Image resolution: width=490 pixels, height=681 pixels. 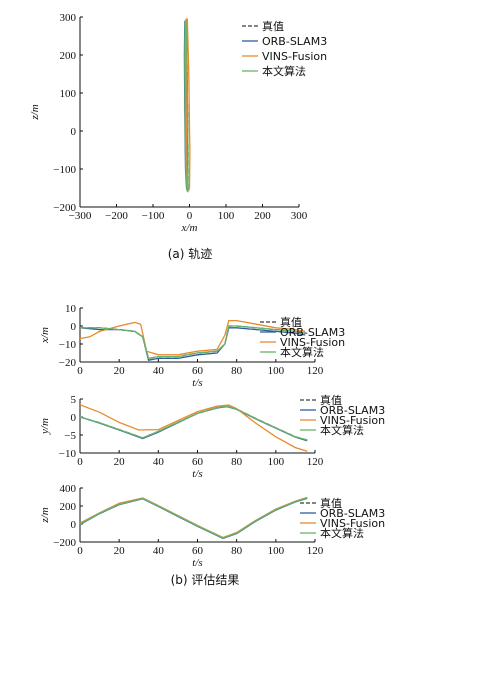 What do you see at coordinates (74, 400) in the screenshot?
I see `y-tick-label: 5` at bounding box center [74, 400].